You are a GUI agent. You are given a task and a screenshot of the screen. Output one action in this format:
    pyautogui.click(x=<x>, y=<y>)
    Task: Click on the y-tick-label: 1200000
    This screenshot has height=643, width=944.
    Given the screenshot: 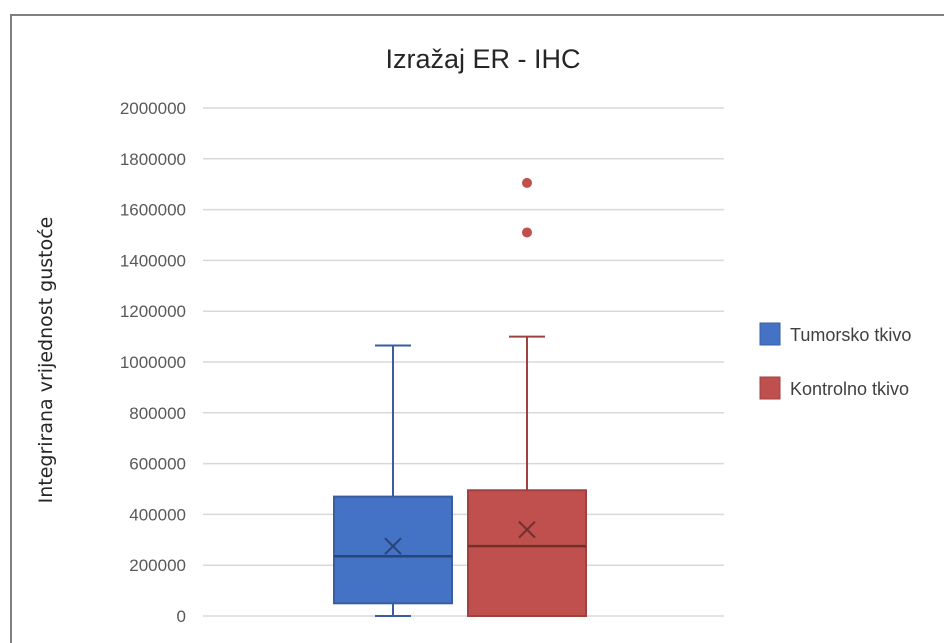 What is the action you would take?
    pyautogui.click(x=153, y=311)
    